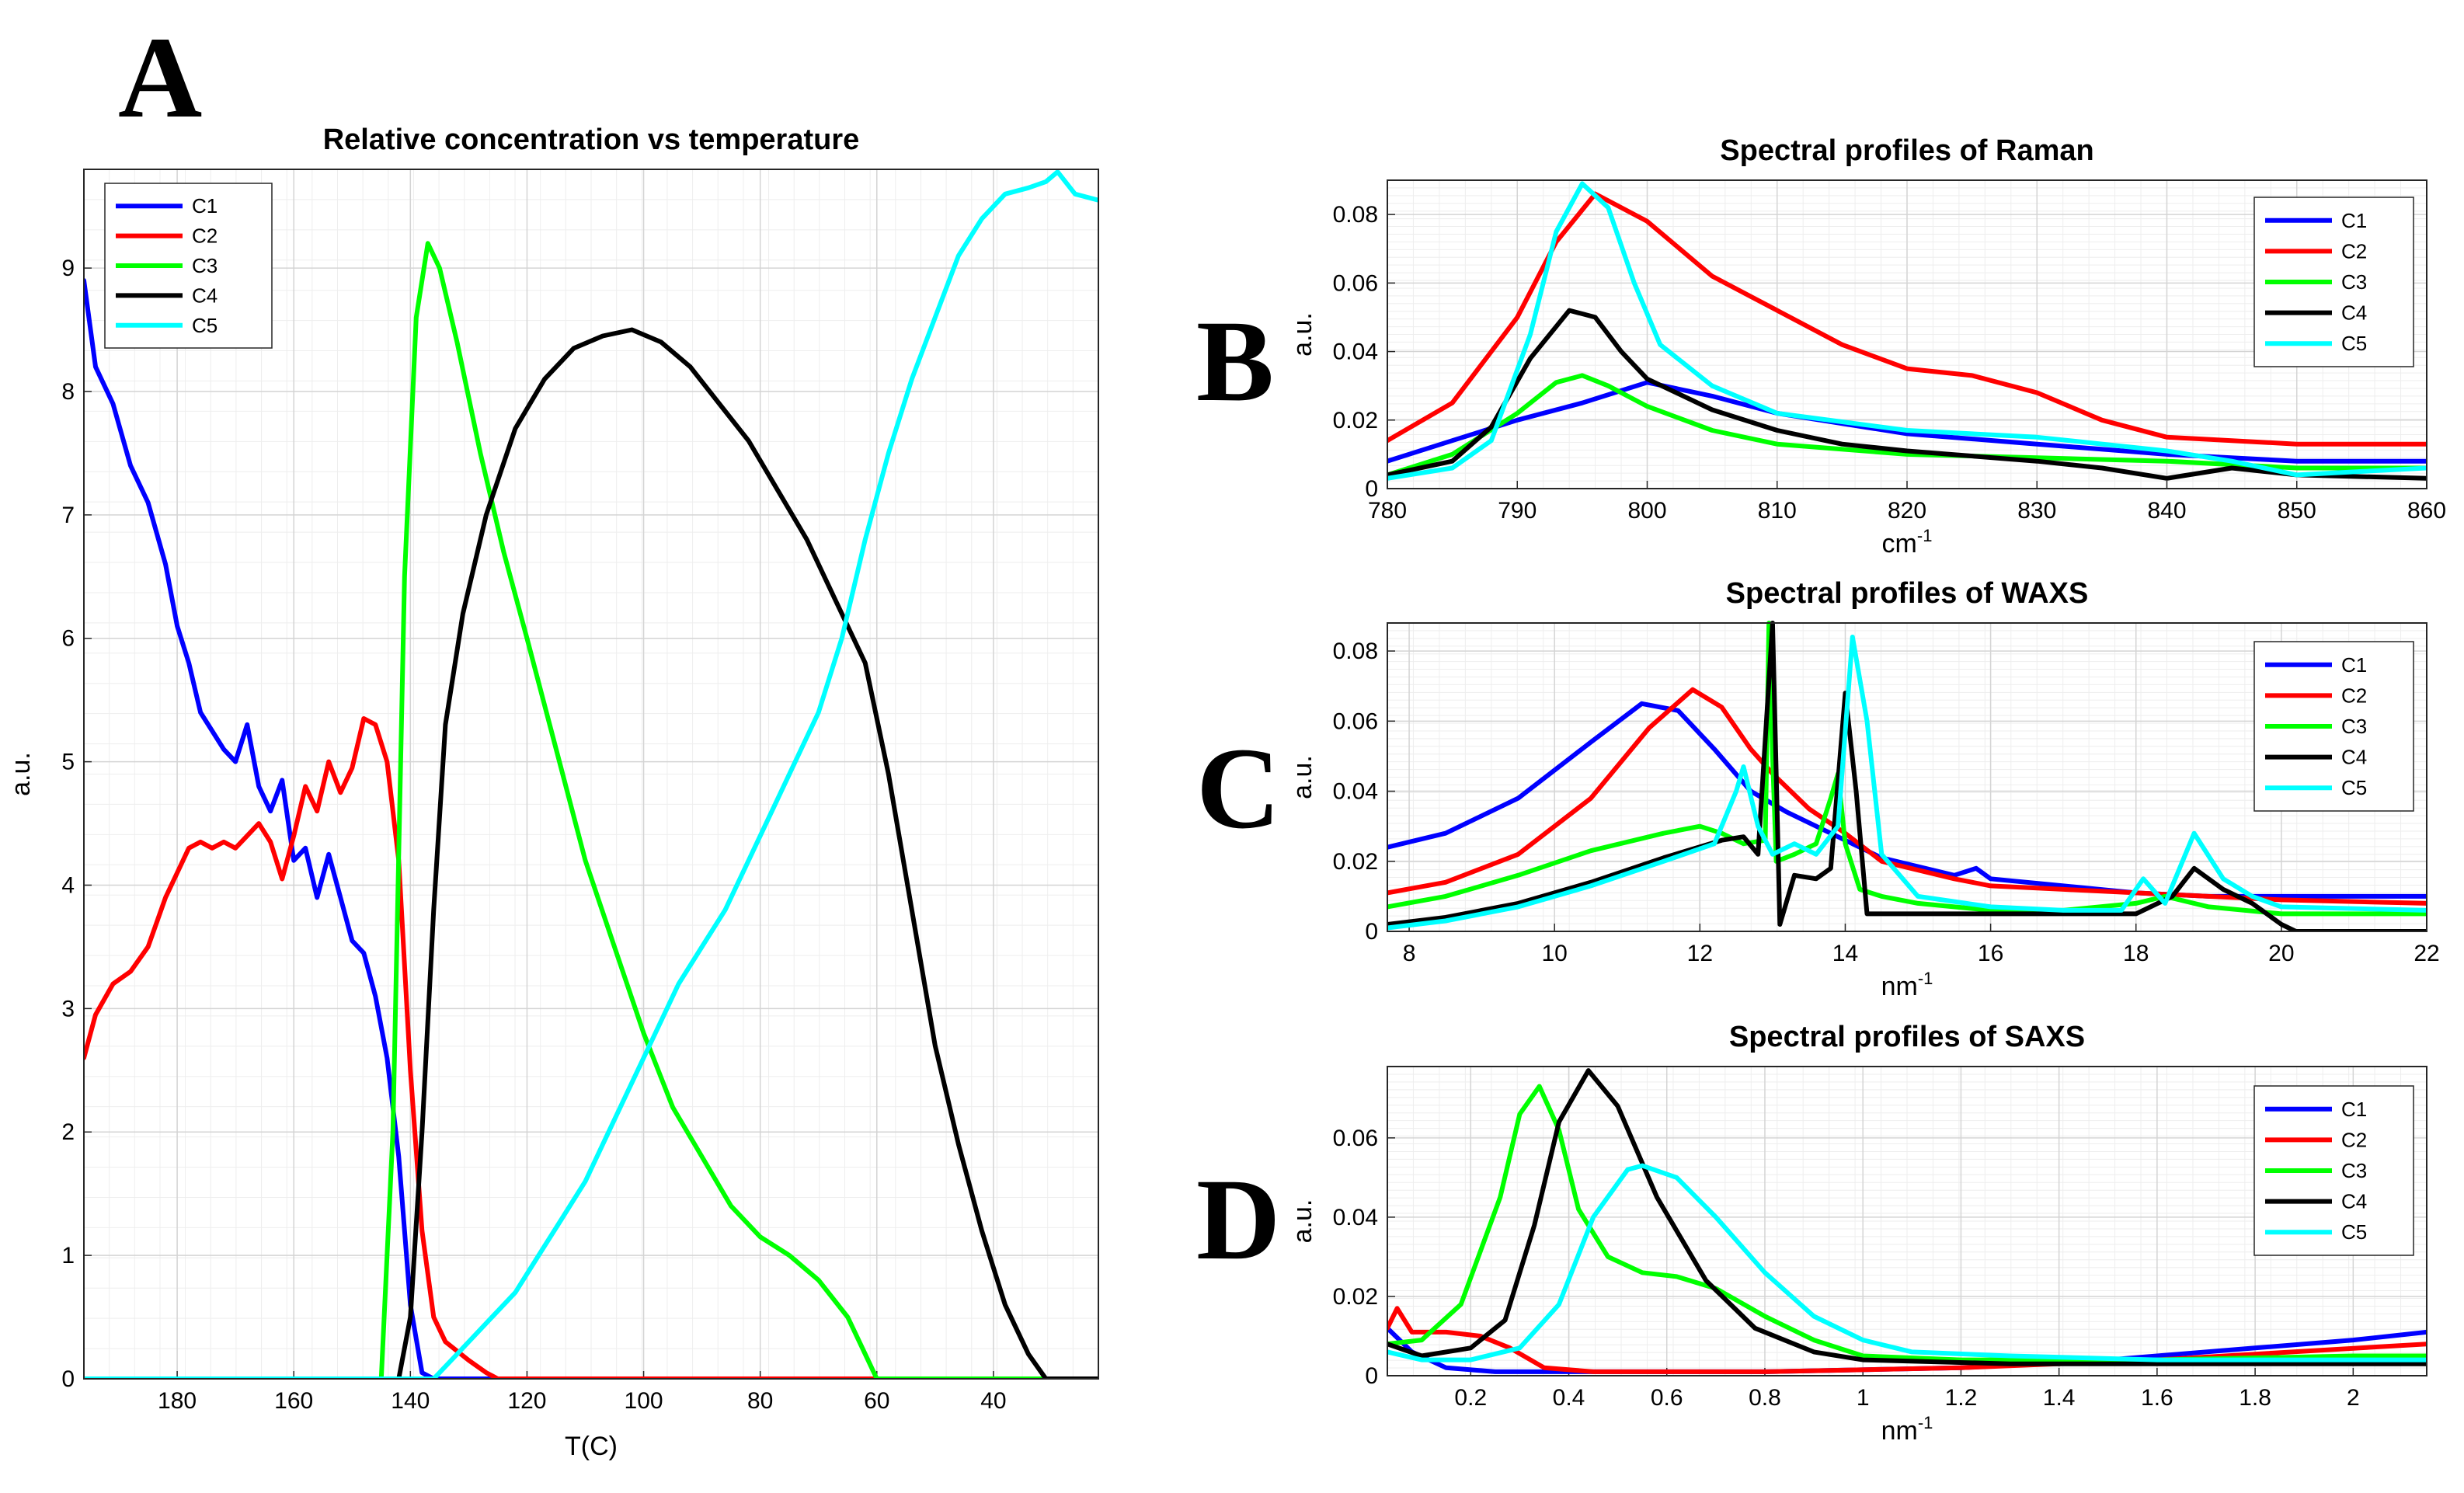  What do you see at coordinates (68, 392) in the screenshot?
I see `y-tick-label: 8` at bounding box center [68, 392].